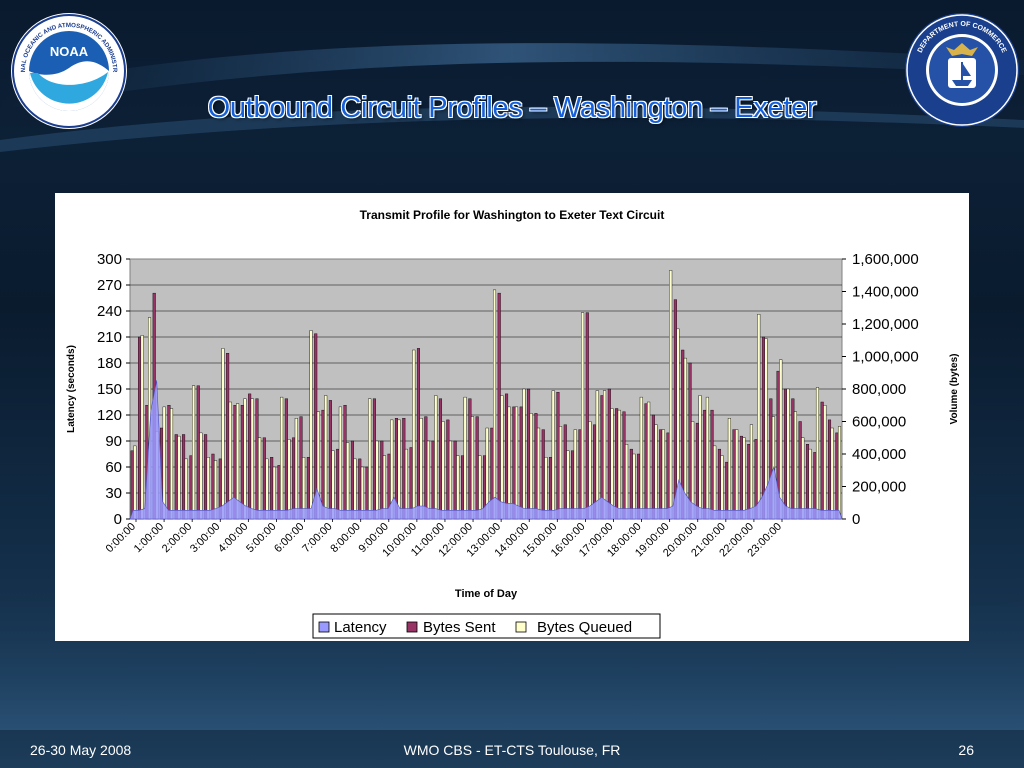 Image resolution: width=1024 pixels, height=768 pixels. What do you see at coordinates (954, 389) in the screenshot?
I see `y2-axis-label: Volume (bytes)` at bounding box center [954, 389].